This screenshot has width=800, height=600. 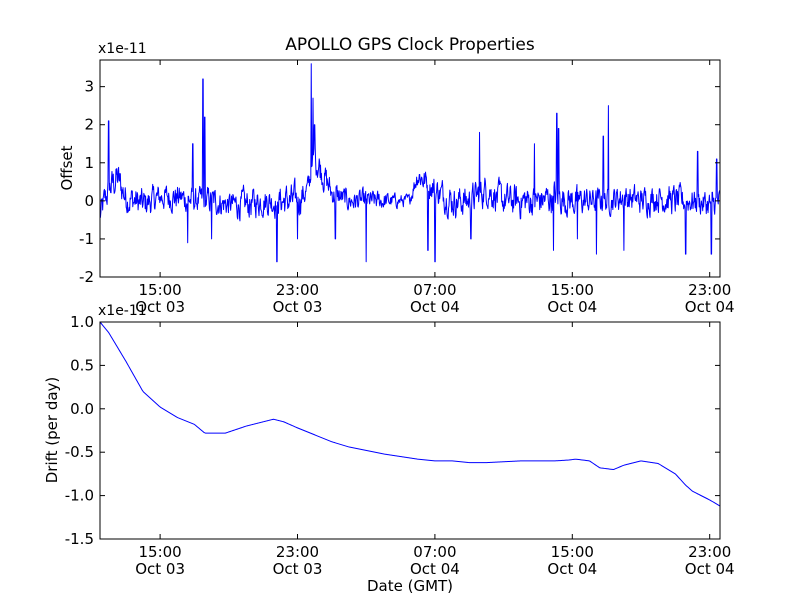 I want to click on drift-x-axis-label: Date (GMT), so click(x=410, y=586).